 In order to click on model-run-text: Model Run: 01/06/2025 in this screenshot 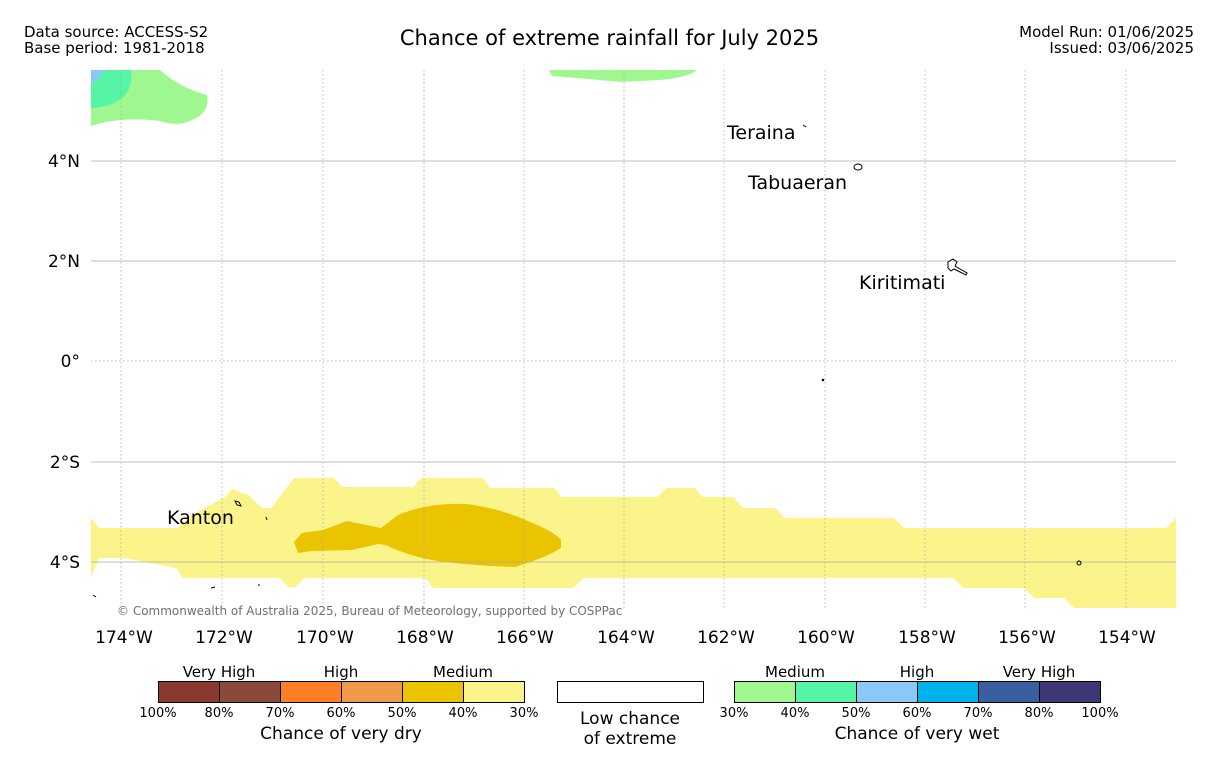, I will do `click(1106, 32)`.